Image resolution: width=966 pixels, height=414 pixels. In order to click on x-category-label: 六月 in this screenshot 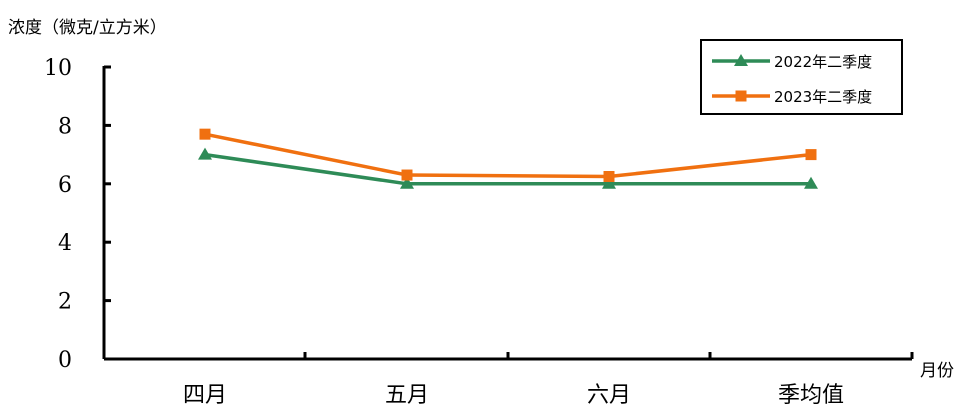, I will do `click(609, 395)`.